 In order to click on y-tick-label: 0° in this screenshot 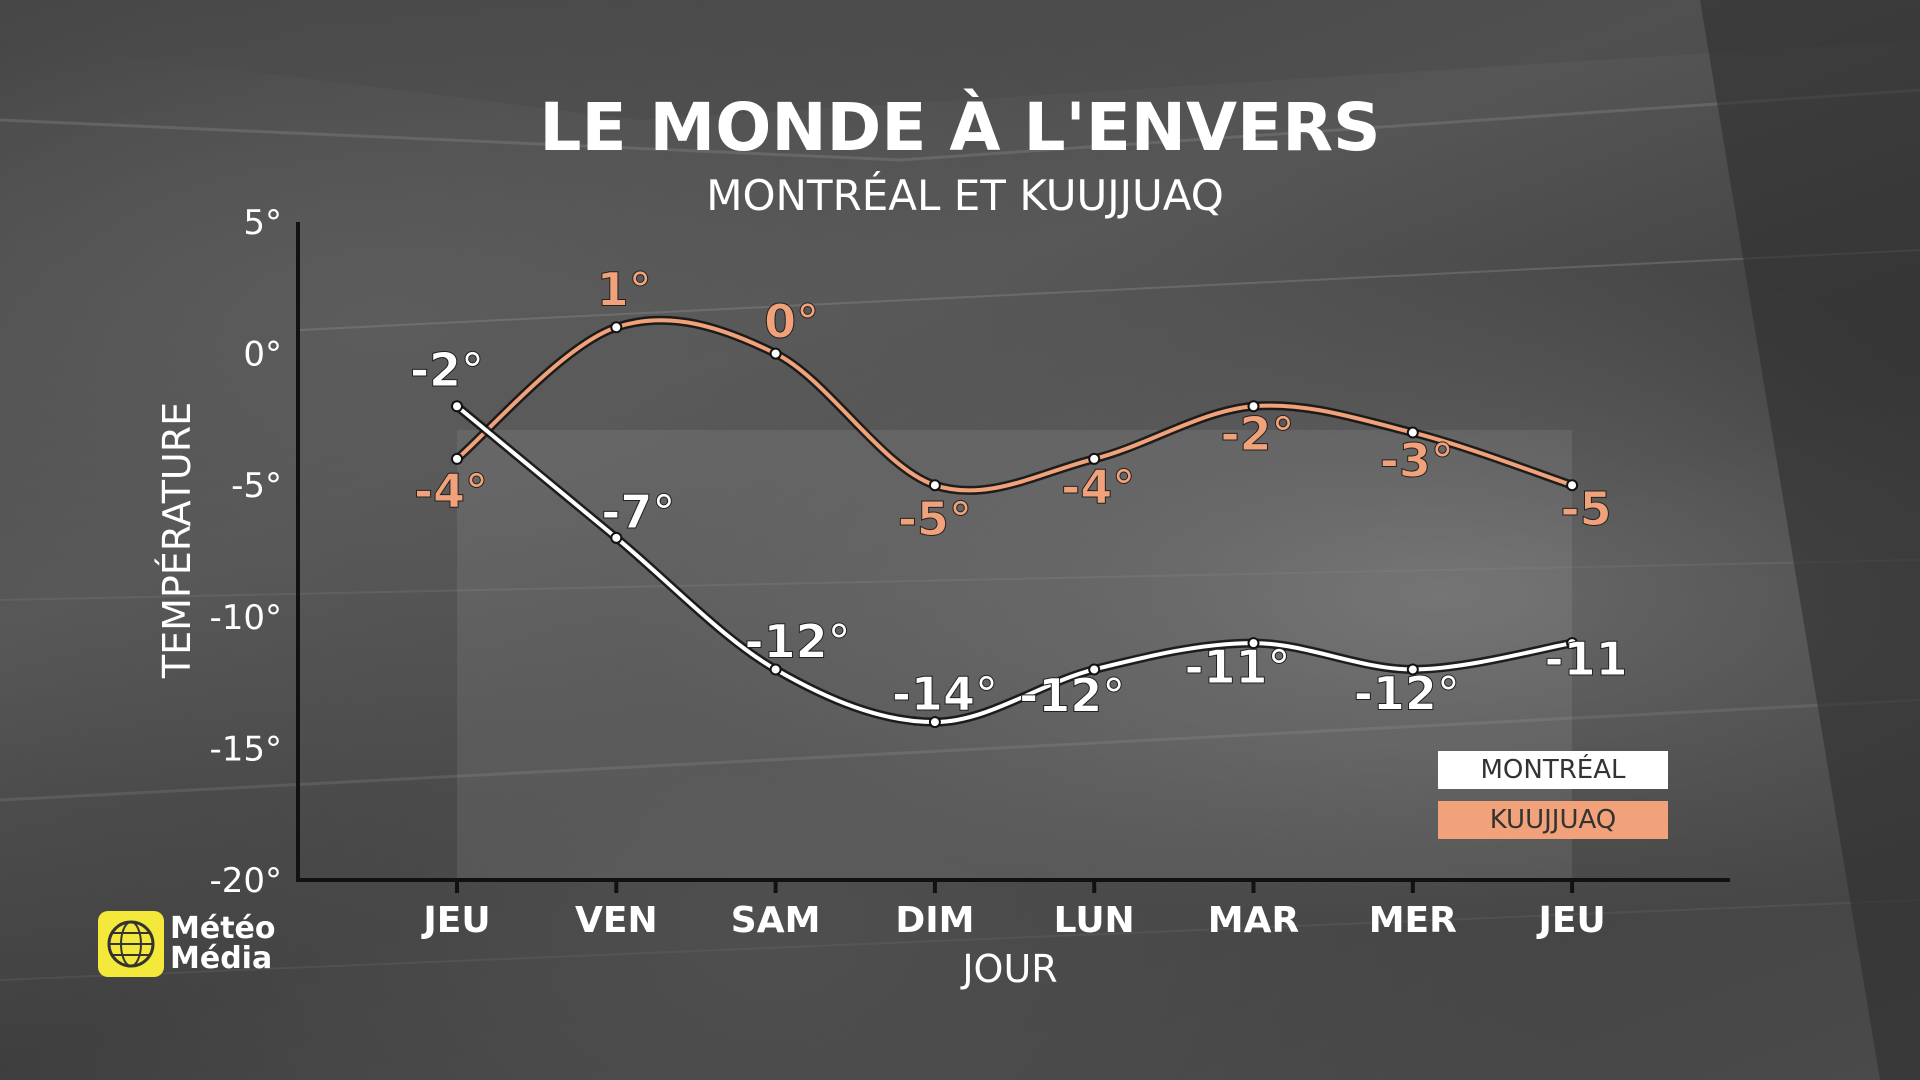, I will do `click(262, 355)`.